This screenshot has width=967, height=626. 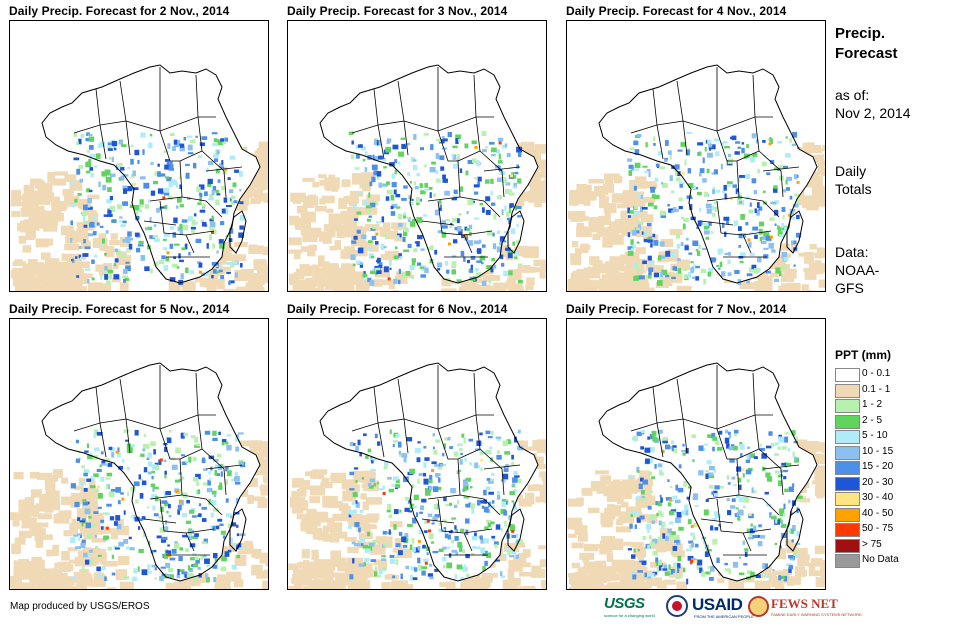 What do you see at coordinates (860, 33) in the screenshot?
I see `sidebar-title-line1: Precip.` at bounding box center [860, 33].